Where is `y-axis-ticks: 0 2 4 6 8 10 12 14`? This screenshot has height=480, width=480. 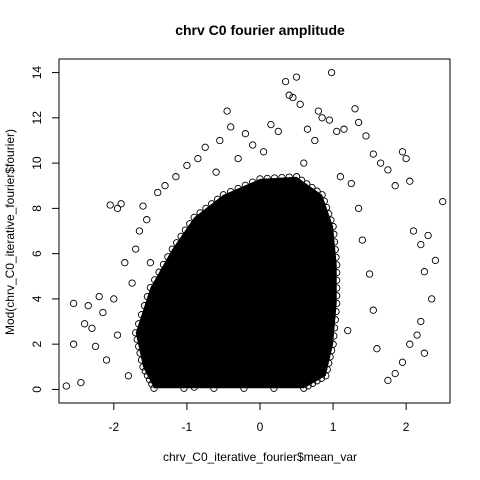
y-axis-ticks: 0 2 4 6 8 10 12 14 is located at coordinates (44, 229).